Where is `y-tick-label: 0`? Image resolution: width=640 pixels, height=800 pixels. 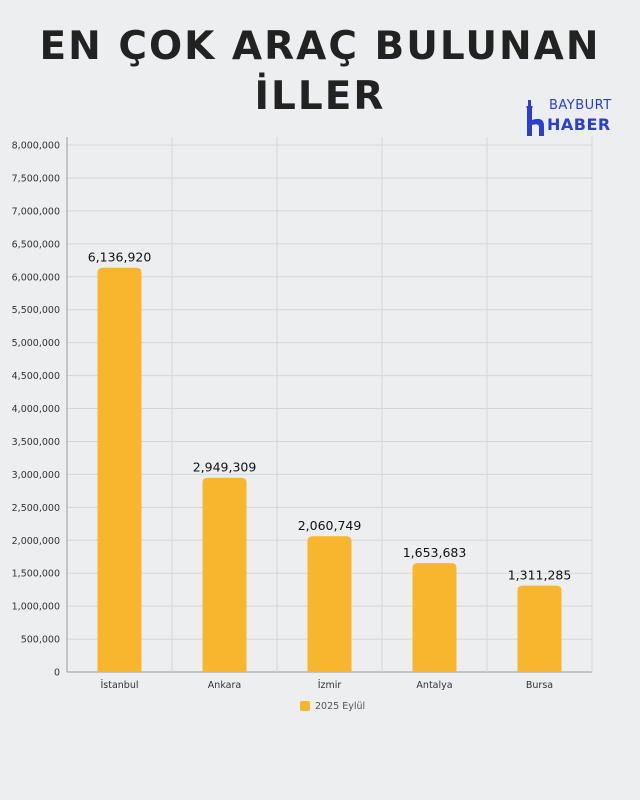
y-tick-label: 0 is located at coordinates (57, 673).